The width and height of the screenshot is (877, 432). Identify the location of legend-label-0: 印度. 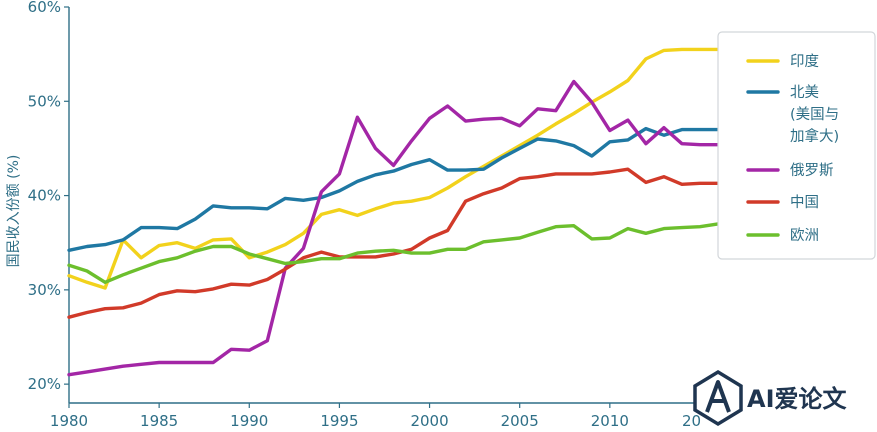
(804, 61).